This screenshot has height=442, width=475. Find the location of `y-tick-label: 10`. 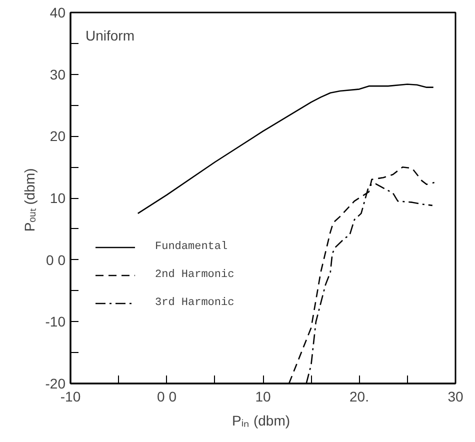

y-tick-label: 10 is located at coordinates (58, 198).